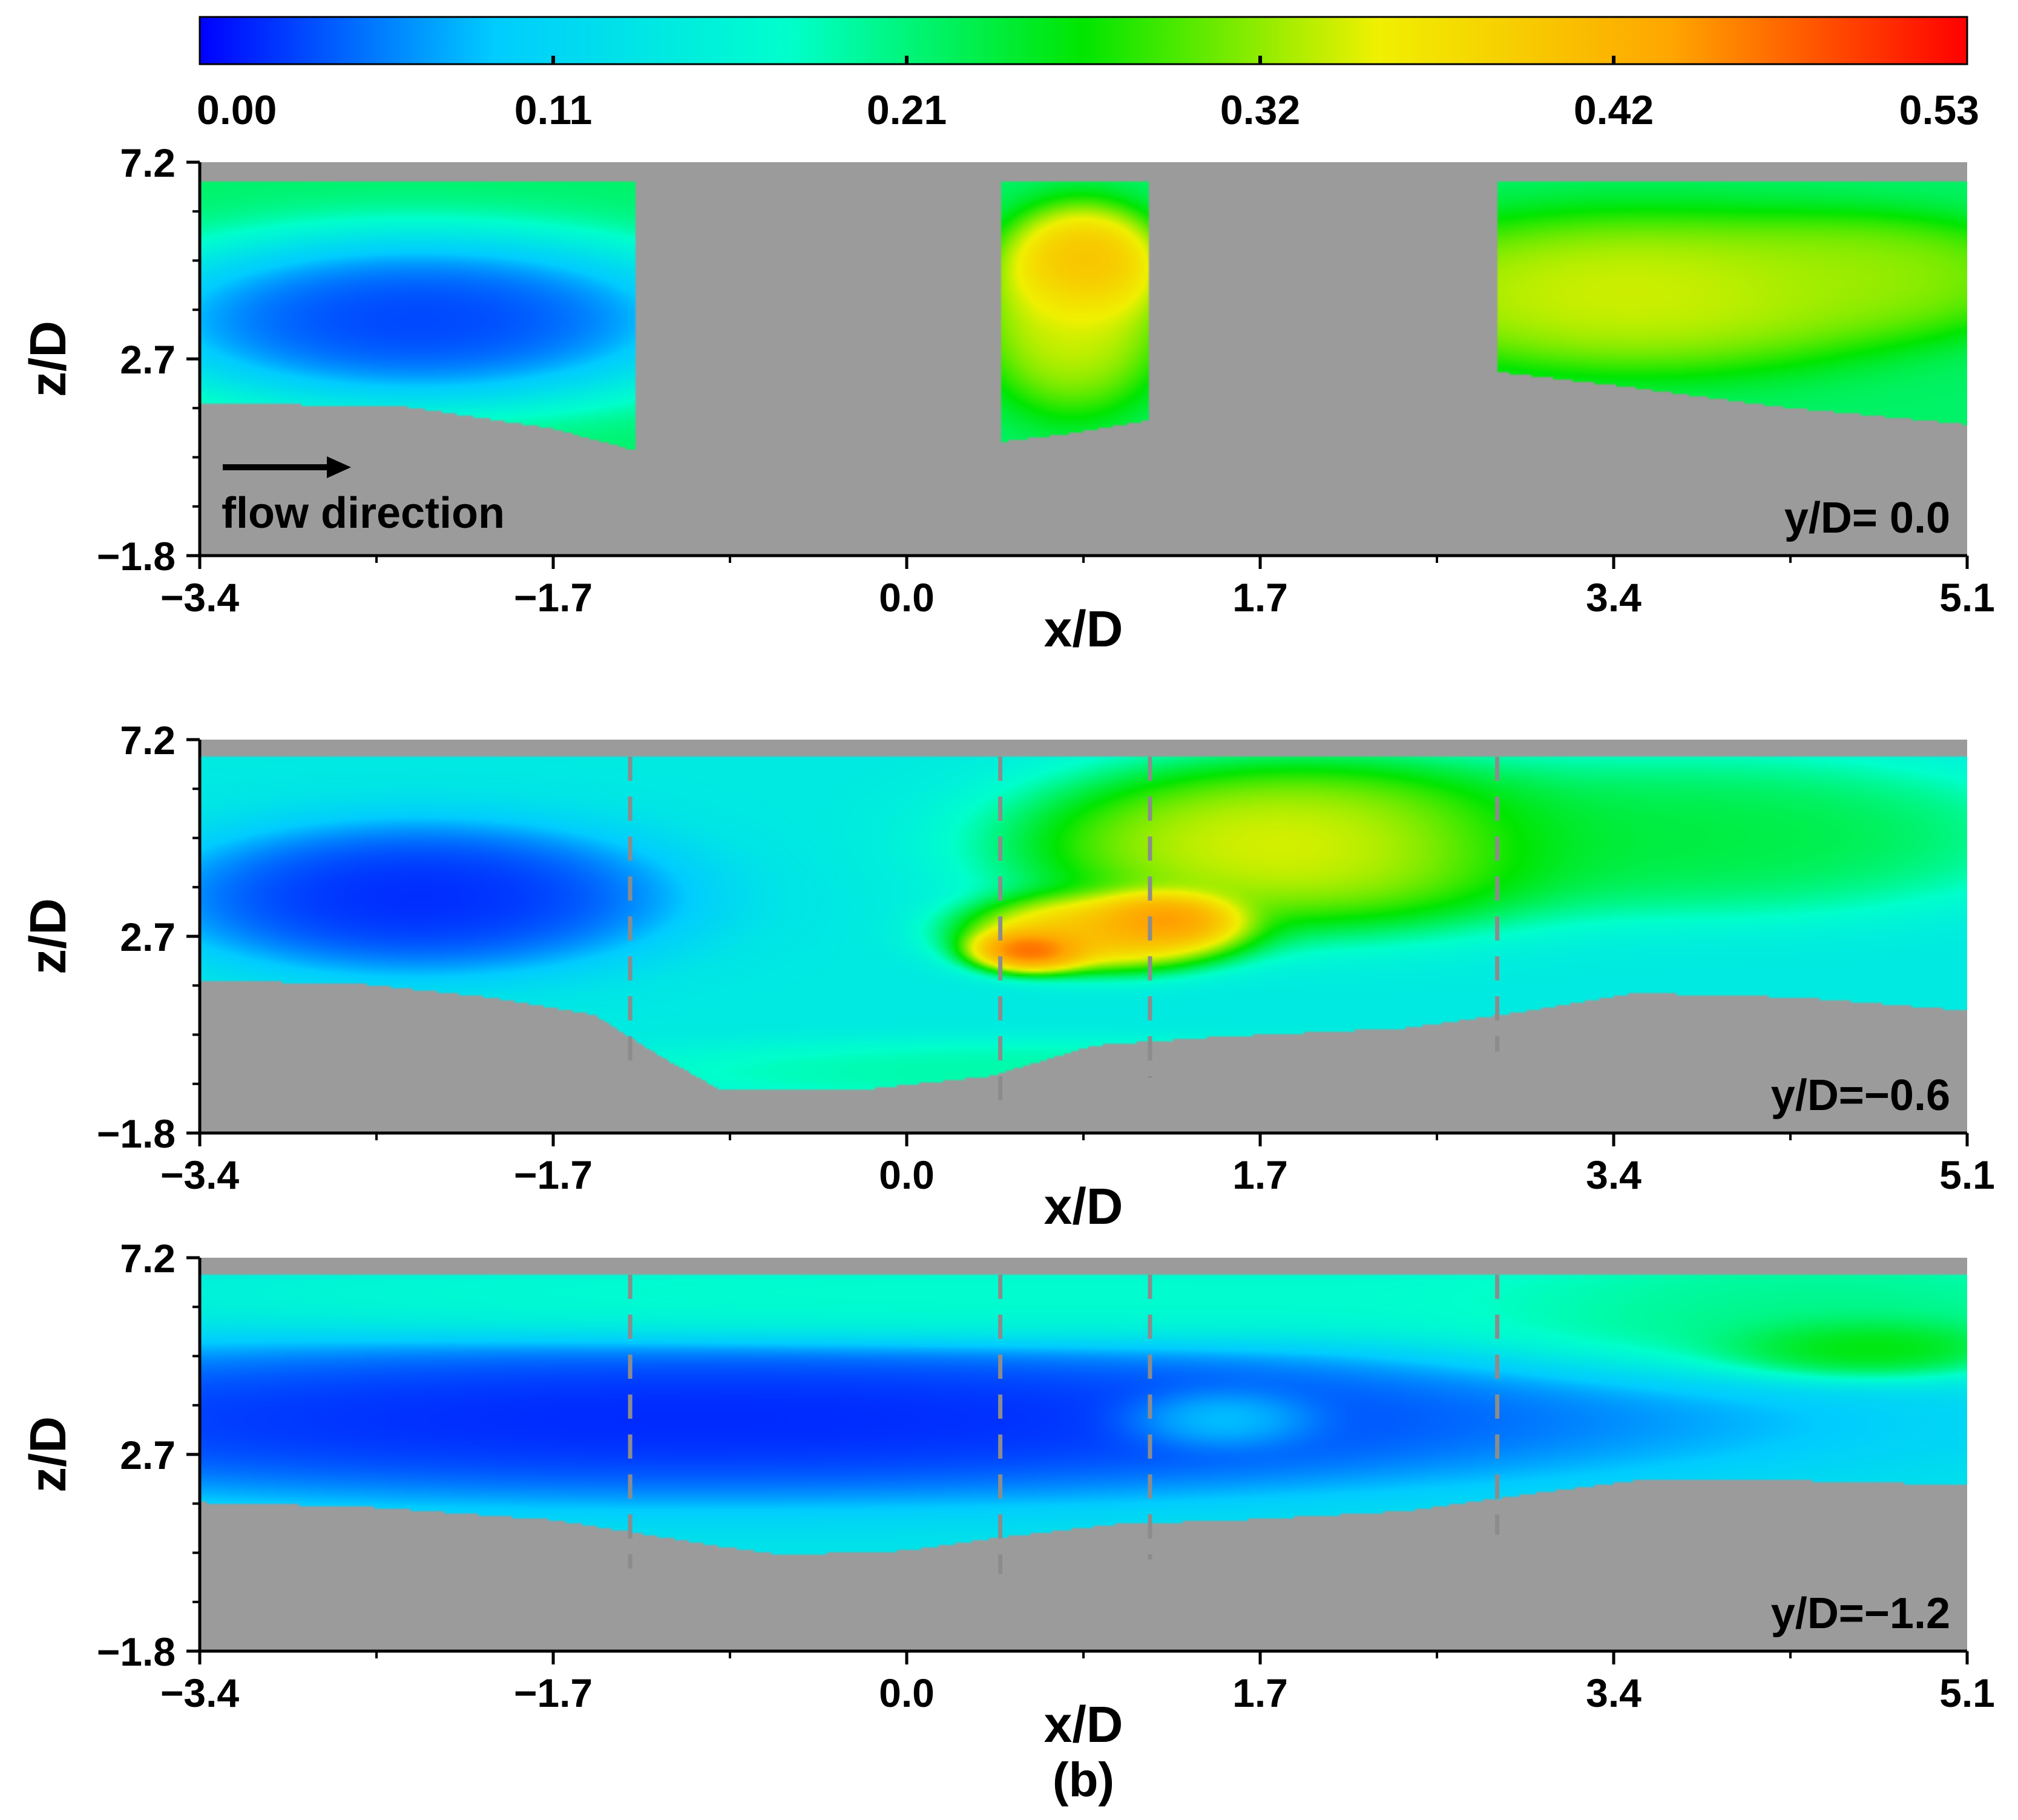 This screenshot has height=1820, width=2018. Describe the element at coordinates (553, 110) in the screenshot. I see `colorbar-tick-label: 0.11` at that location.